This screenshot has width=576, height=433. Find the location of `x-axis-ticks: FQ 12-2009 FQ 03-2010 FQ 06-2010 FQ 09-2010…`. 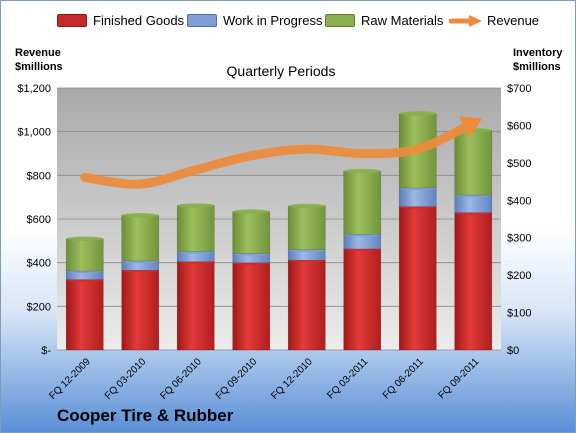

x-axis-ticks: FQ 12-2009 FQ 03-2010 FQ 06-2010 FQ 09-2010… is located at coordinates (264, 379).